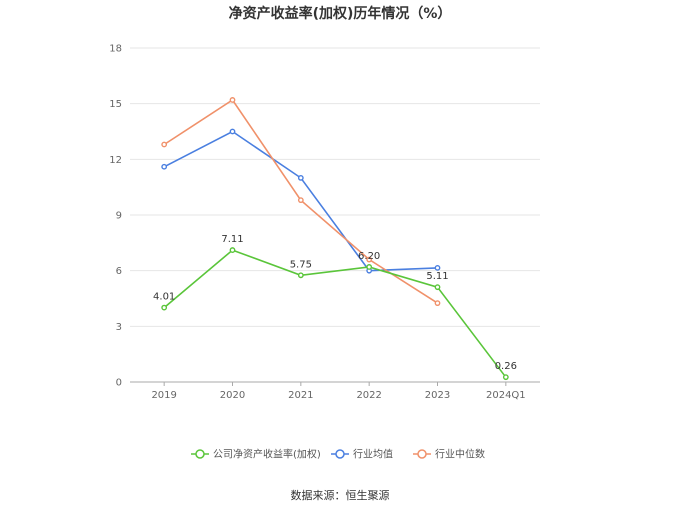  I want to click on x-tick-label: 2019, so click(163, 395).